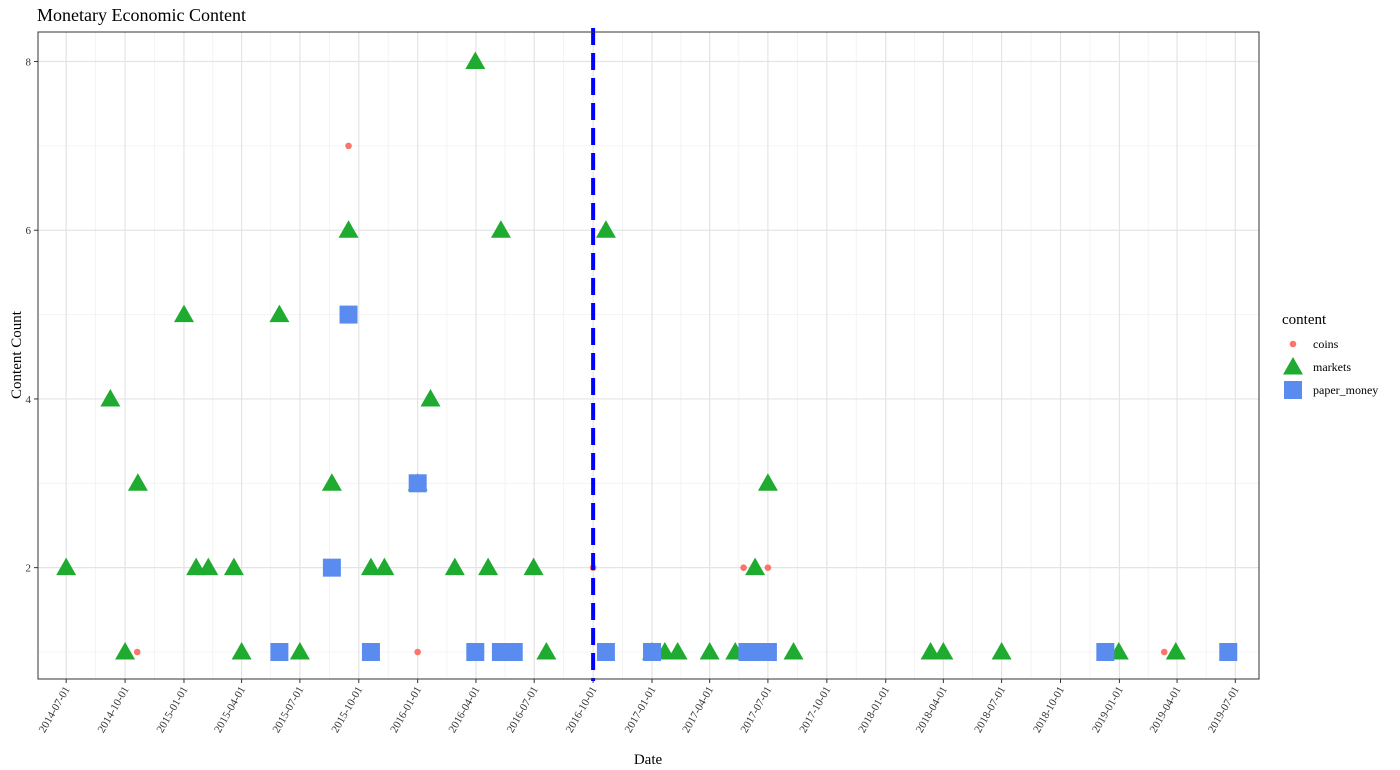  I want to click on legend-label-markets: markets, so click(1332, 367).